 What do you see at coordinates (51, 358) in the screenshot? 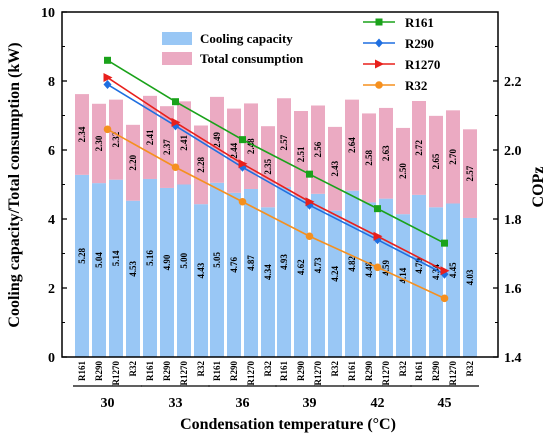
I see `y-left-tick-label: 0` at bounding box center [51, 358].